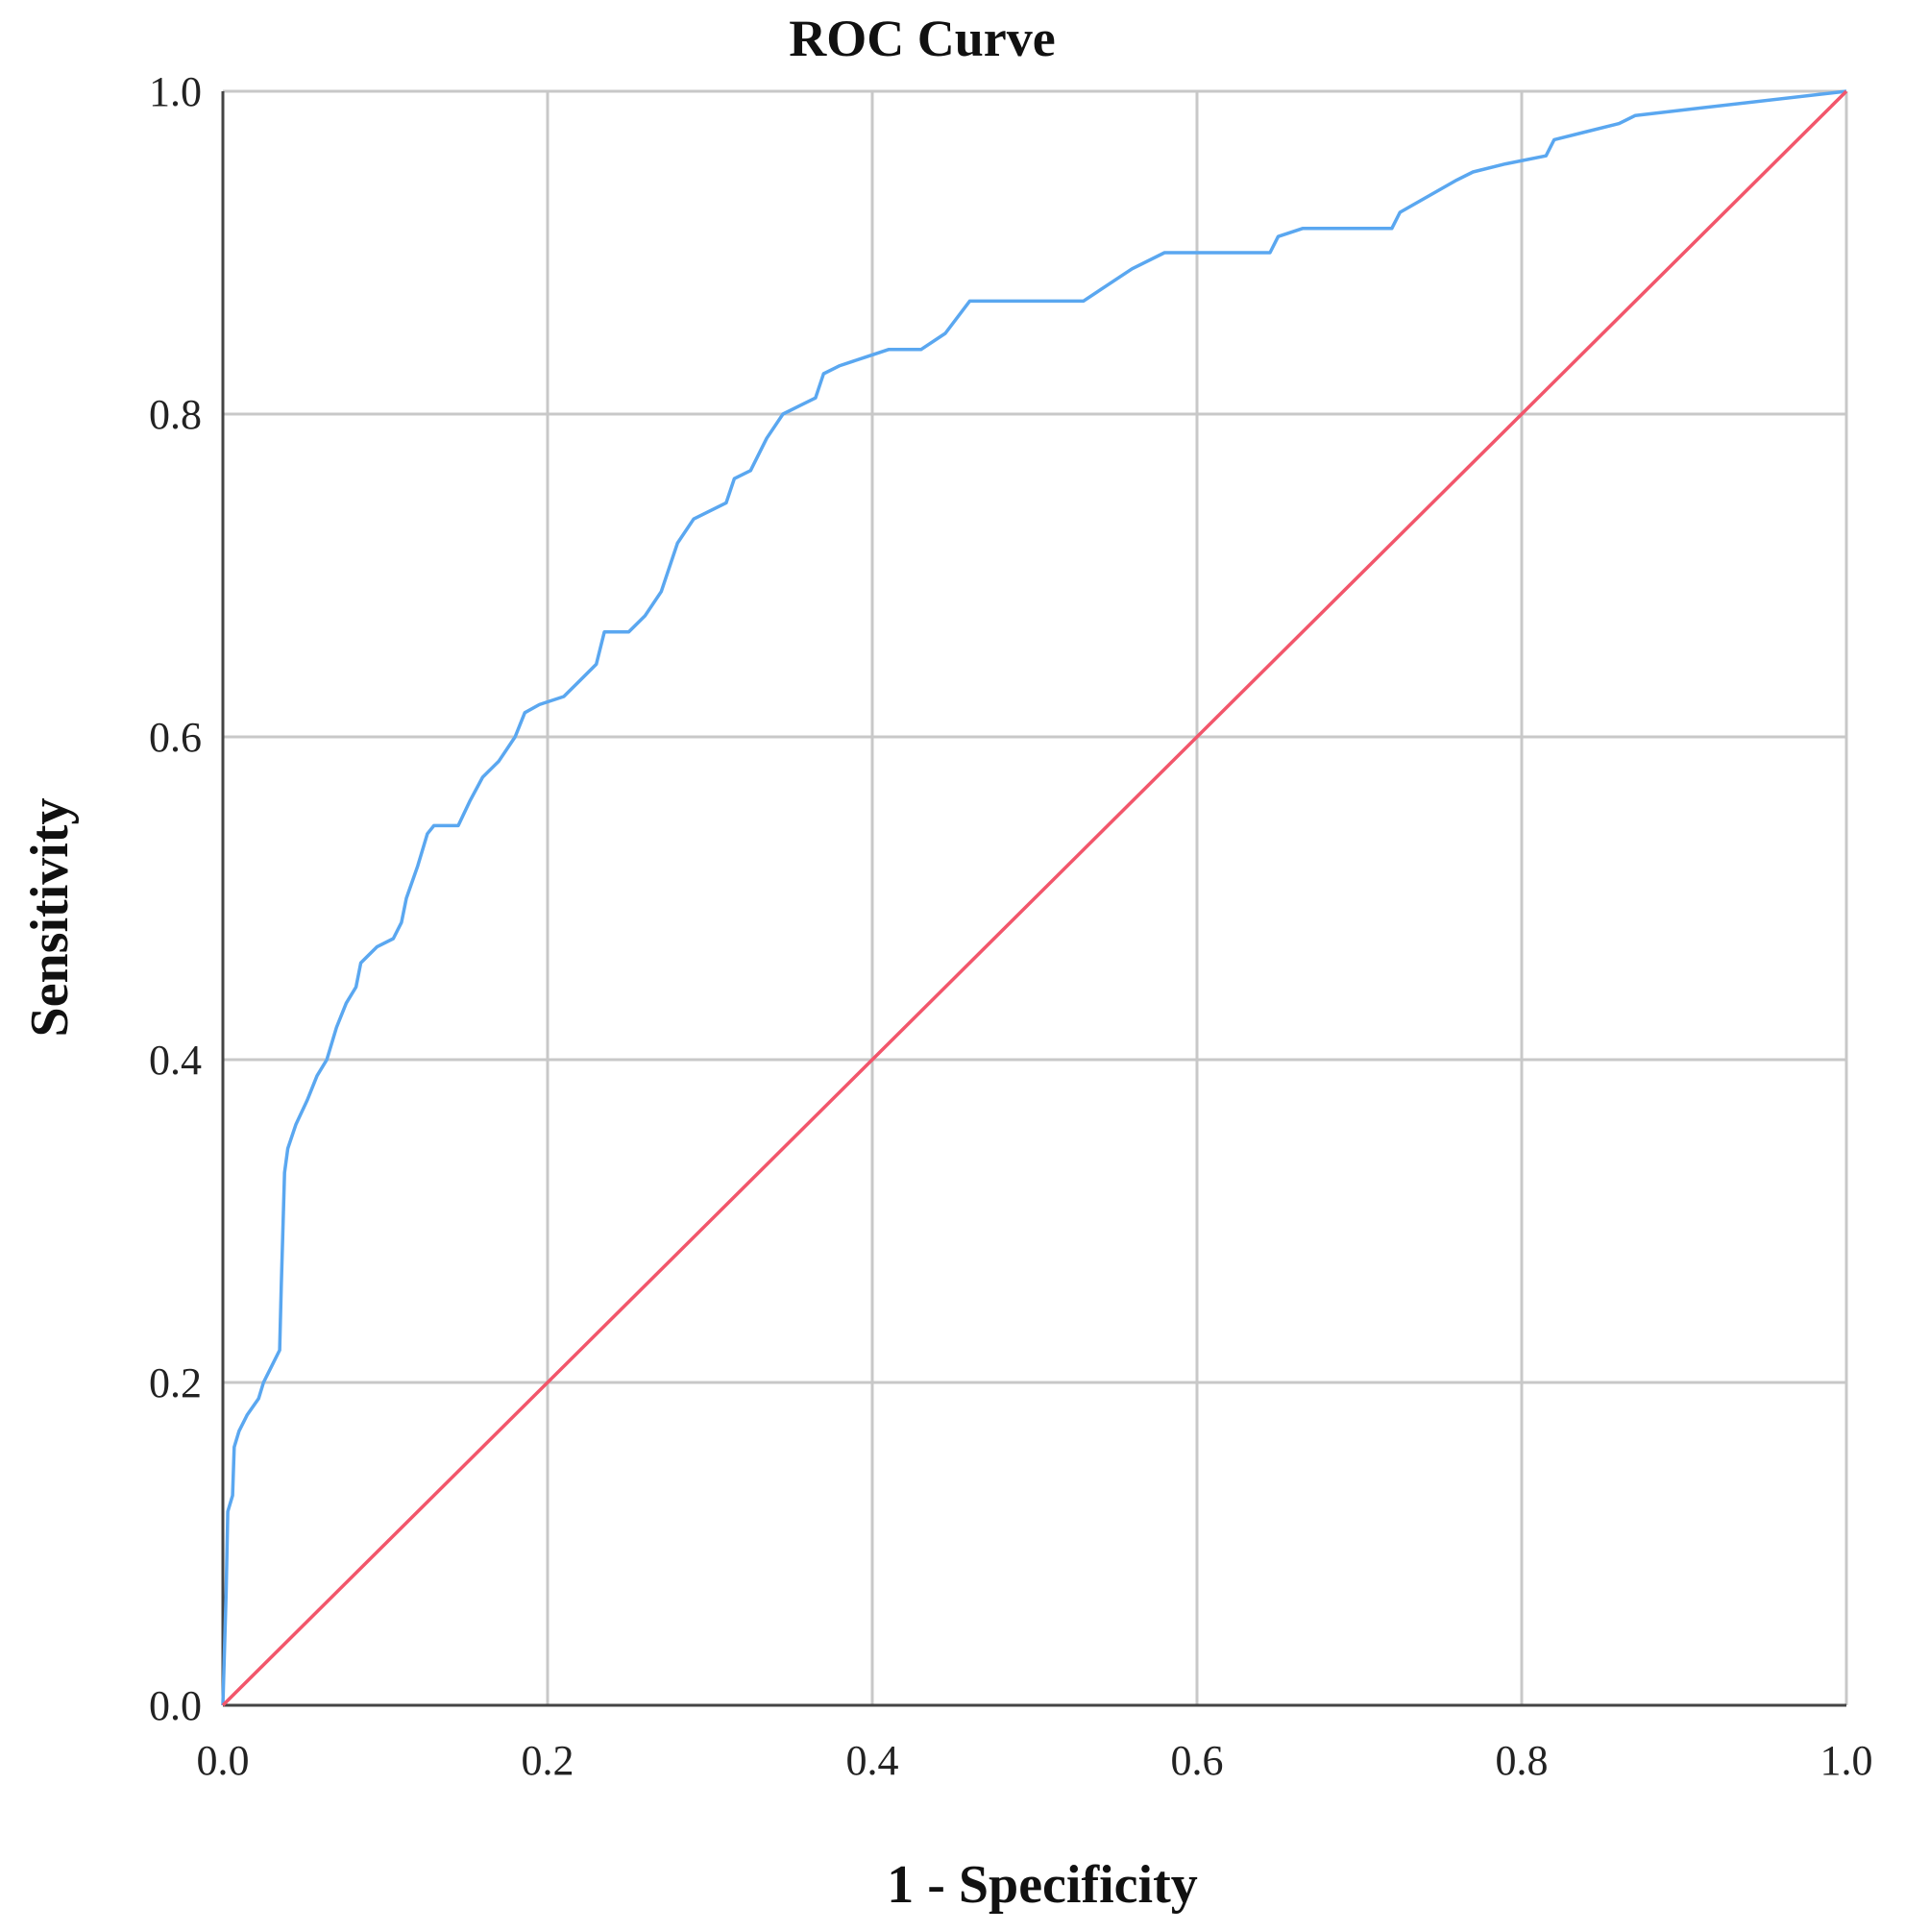  What do you see at coordinates (872, 1761) in the screenshot?
I see `x-tick-label-2: 0.4` at bounding box center [872, 1761].